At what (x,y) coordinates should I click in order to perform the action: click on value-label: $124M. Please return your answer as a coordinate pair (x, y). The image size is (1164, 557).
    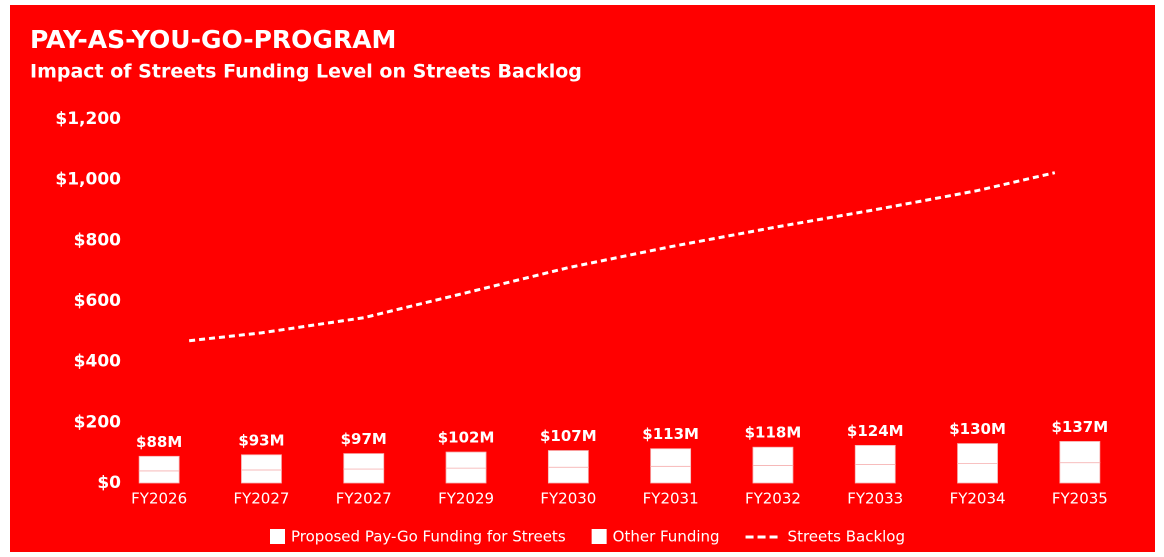
    Looking at the image, I should click on (875, 431).